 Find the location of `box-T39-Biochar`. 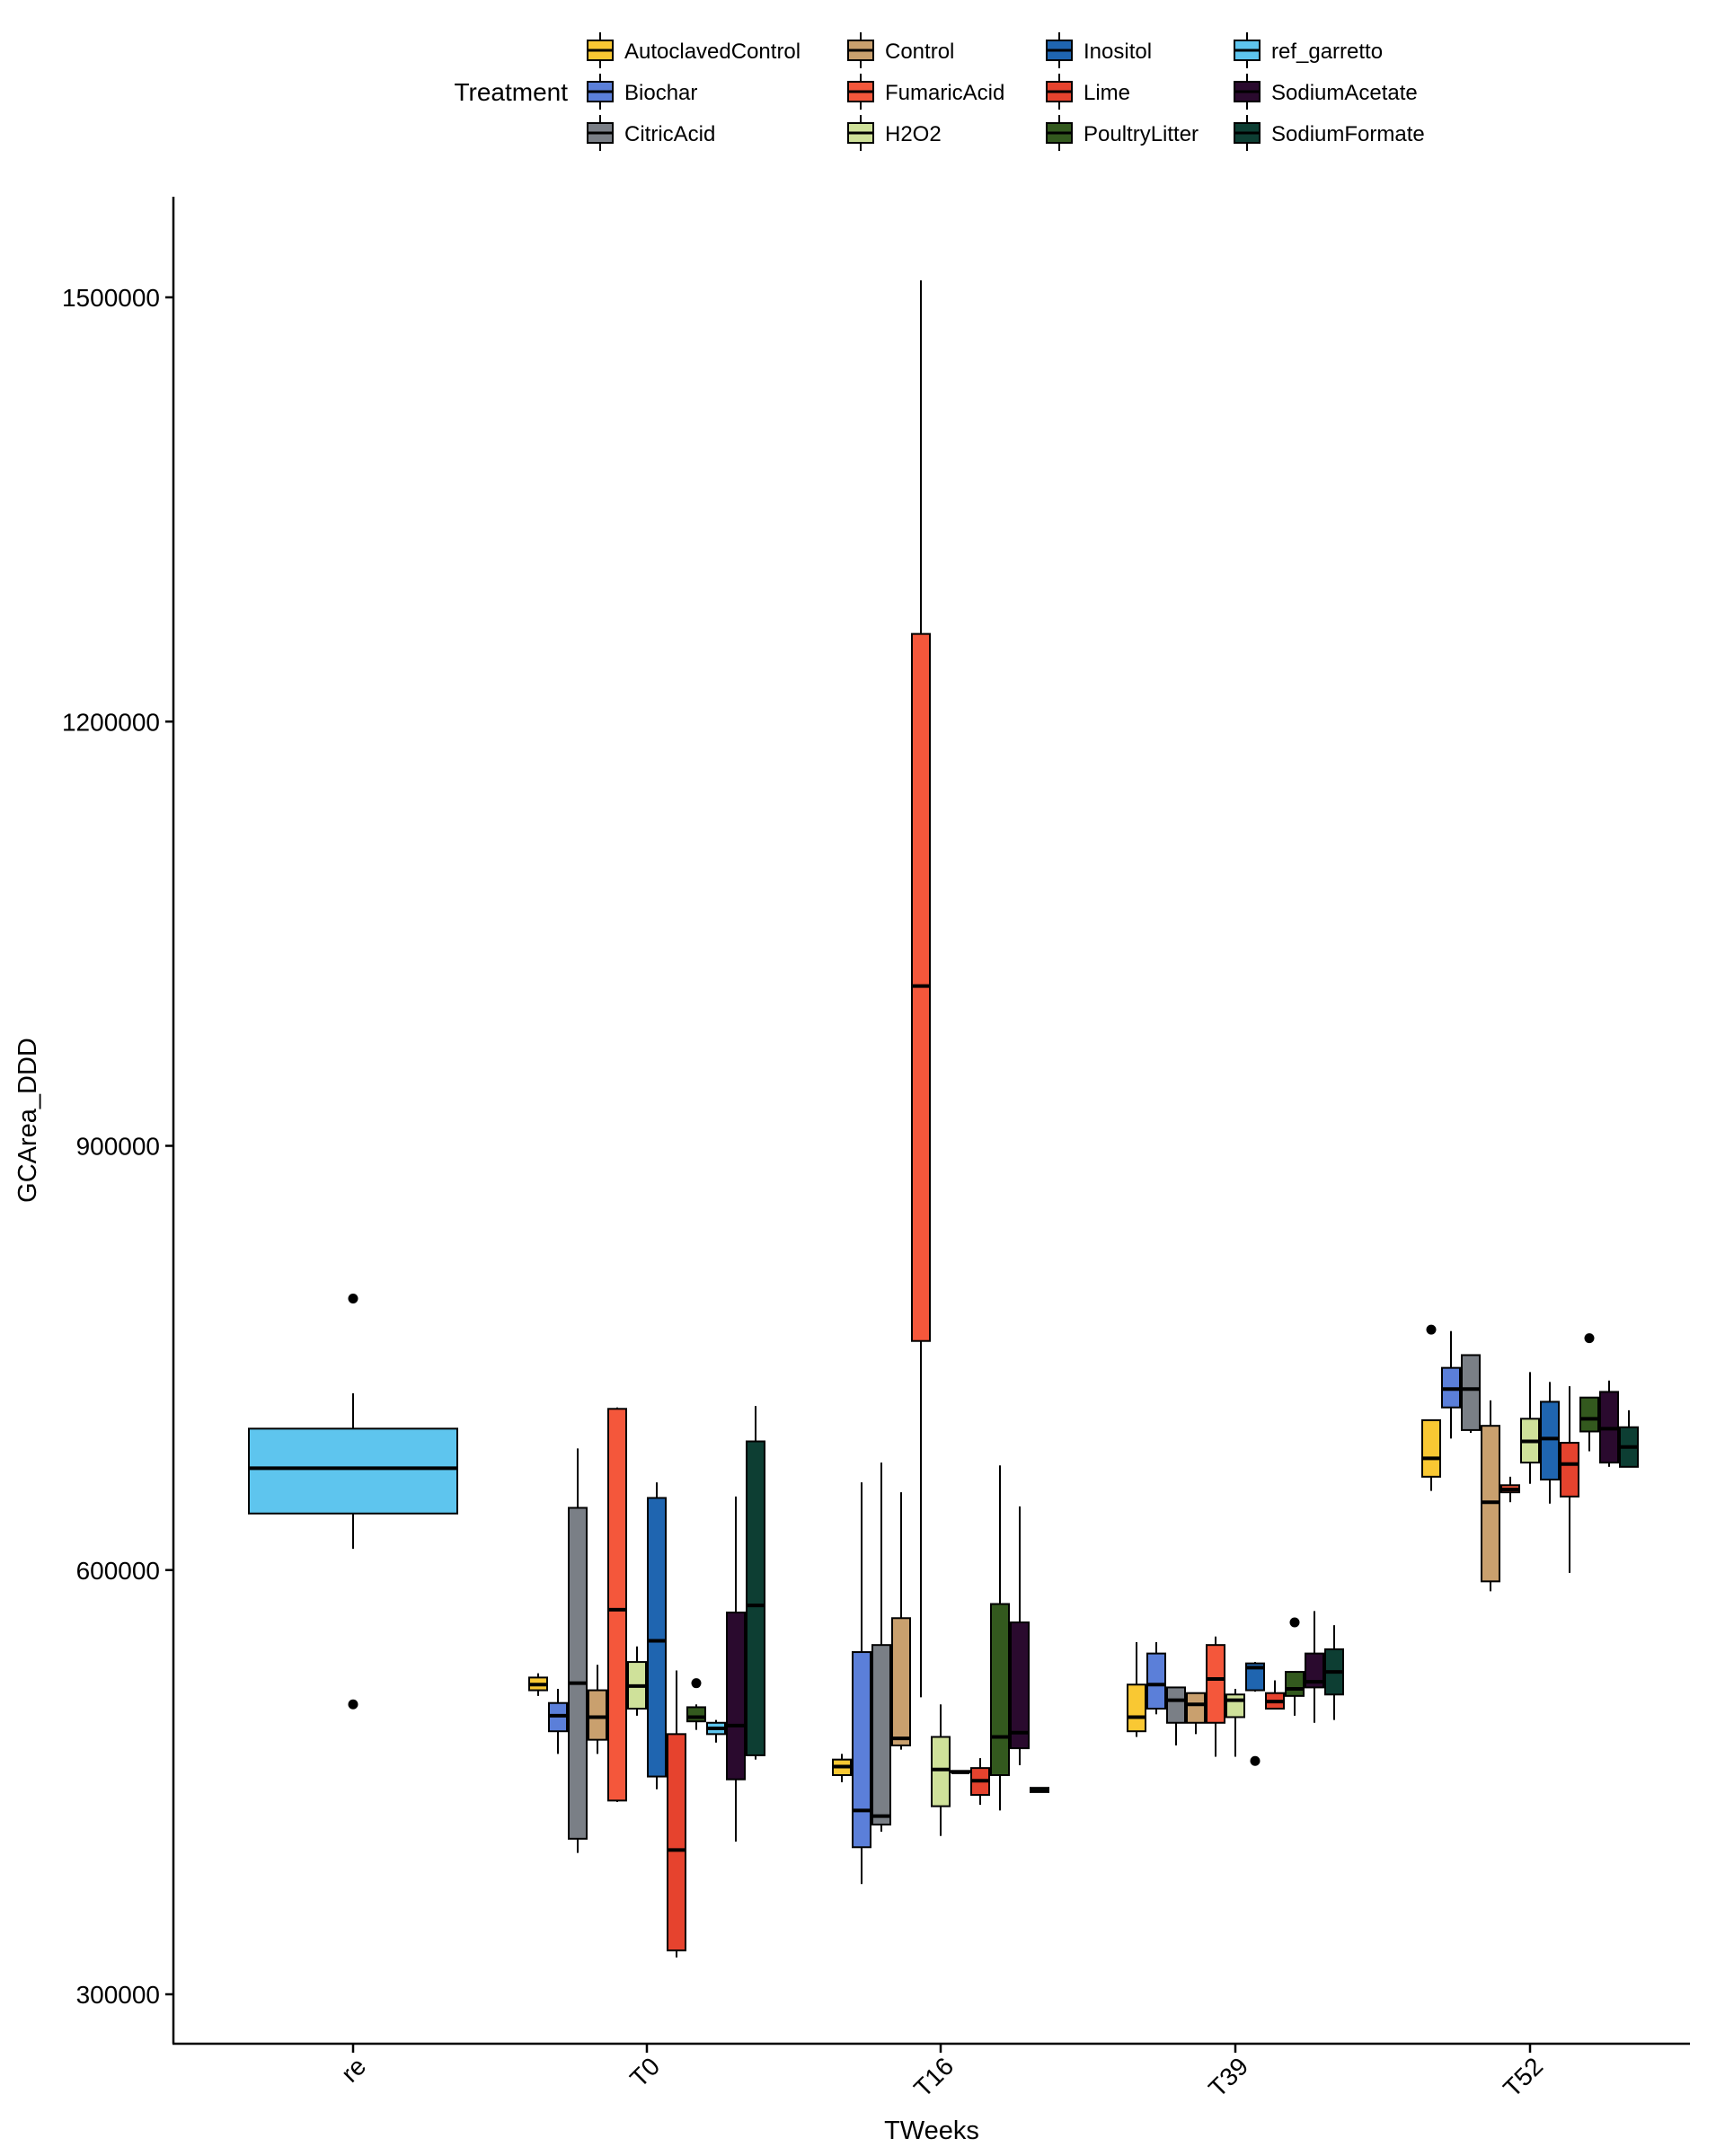

box-T39-Biochar is located at coordinates (1156, 1679).